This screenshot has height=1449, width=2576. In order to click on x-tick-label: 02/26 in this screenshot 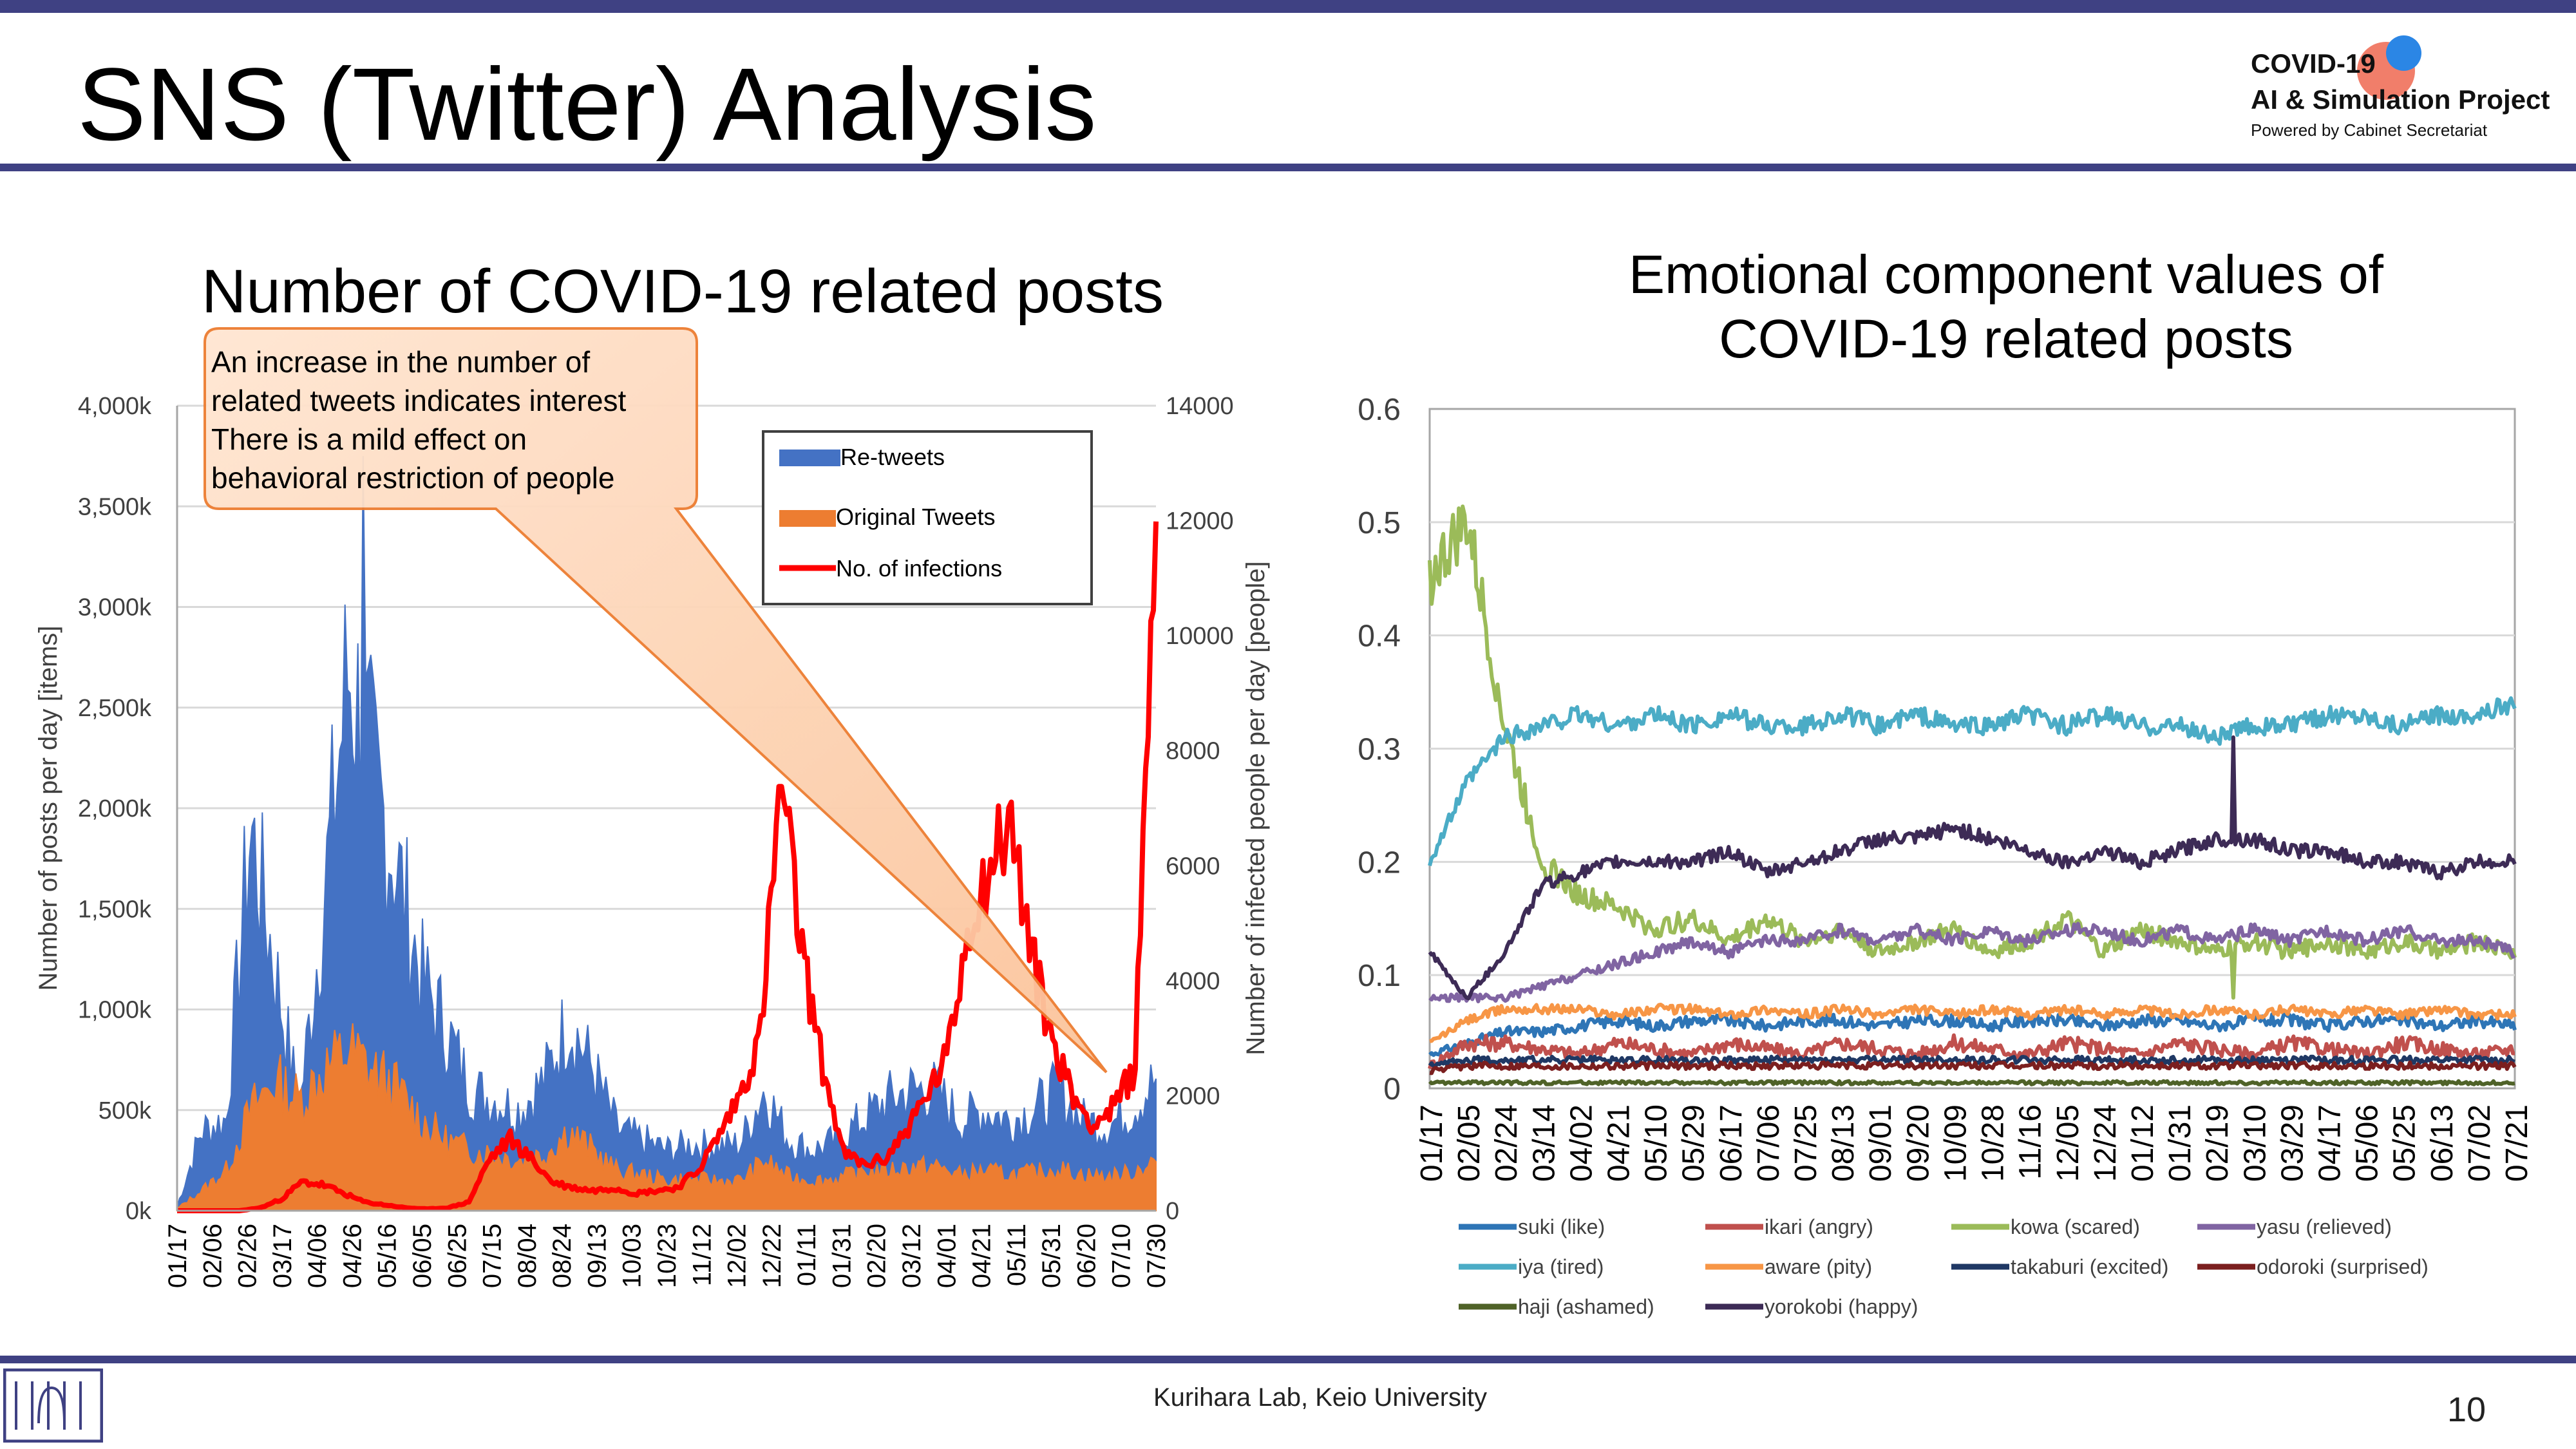, I will do `click(248, 1256)`.